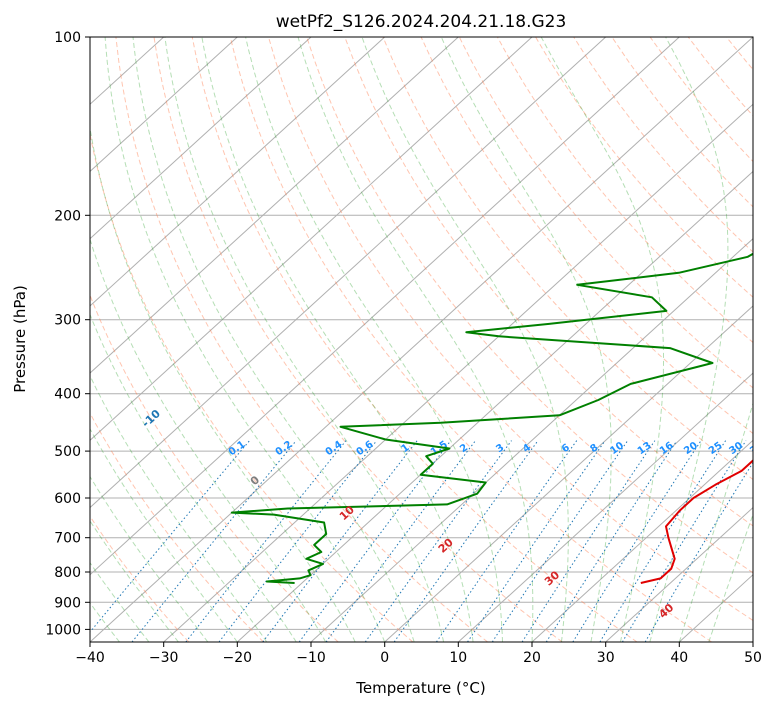 The image size is (775, 708). I want to click on chart-title: wetPf2_S126.2024.204.21.18.G23, so click(421, 22).